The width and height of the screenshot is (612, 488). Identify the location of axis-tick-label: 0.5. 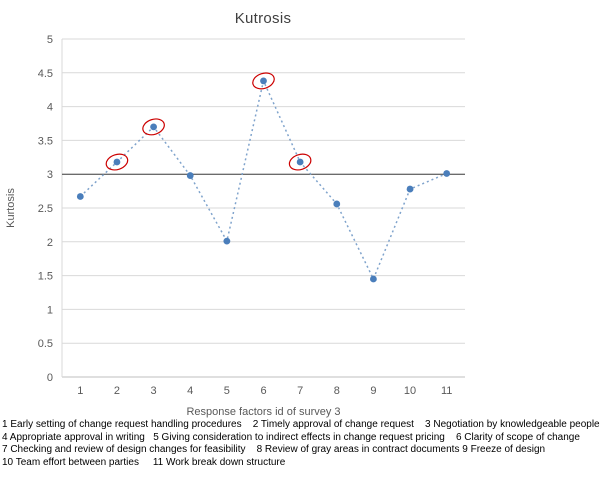
(45, 344).